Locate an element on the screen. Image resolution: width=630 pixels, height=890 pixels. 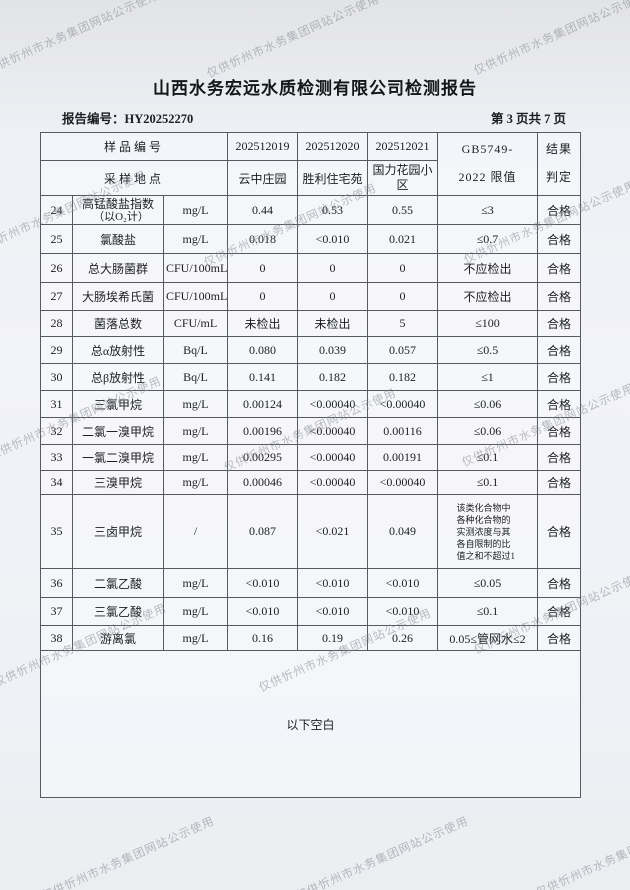
limit: 不应检出 is located at coordinates (487, 296).